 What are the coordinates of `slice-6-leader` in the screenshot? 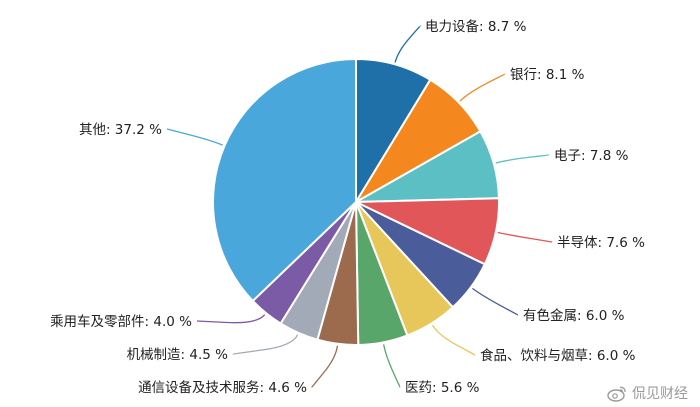 It's located at (391, 366).